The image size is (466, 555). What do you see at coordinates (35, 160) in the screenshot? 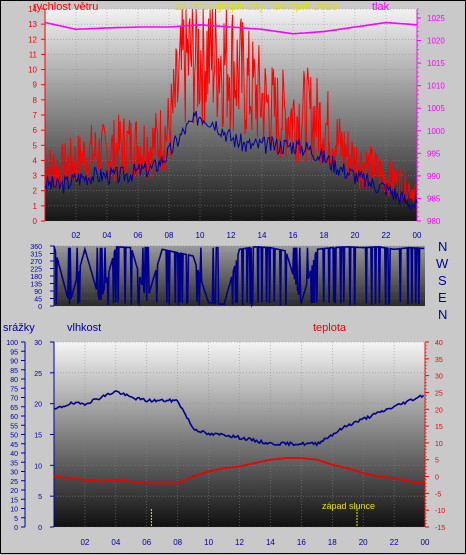
I see `wind-tick-label: 4` at bounding box center [35, 160].